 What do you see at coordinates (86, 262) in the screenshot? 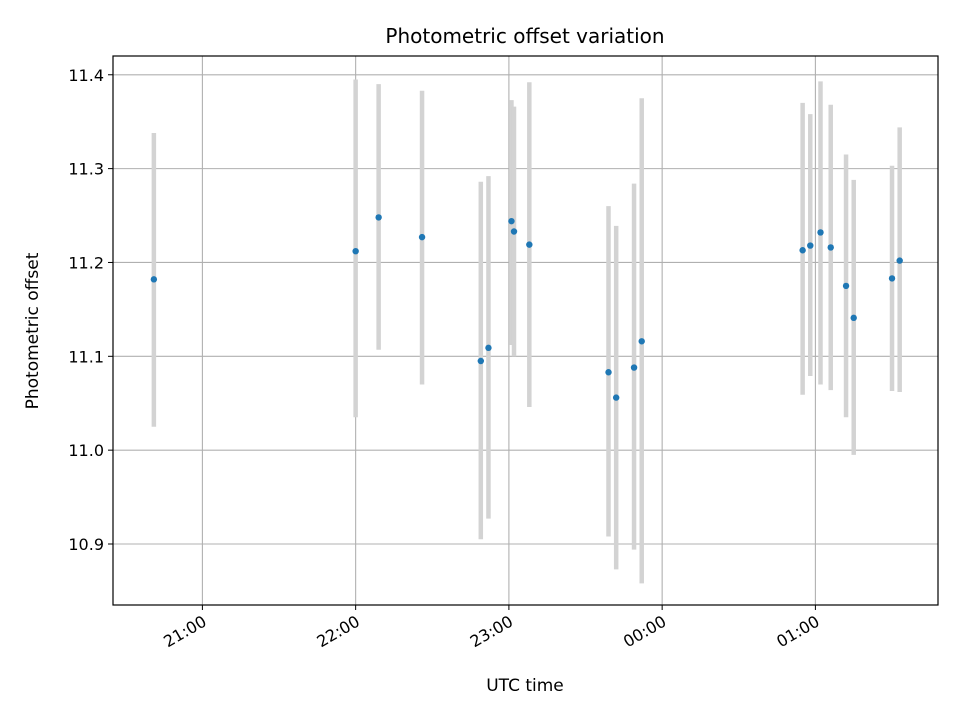
I see `y-tick-label: 11.2` at bounding box center [86, 262].